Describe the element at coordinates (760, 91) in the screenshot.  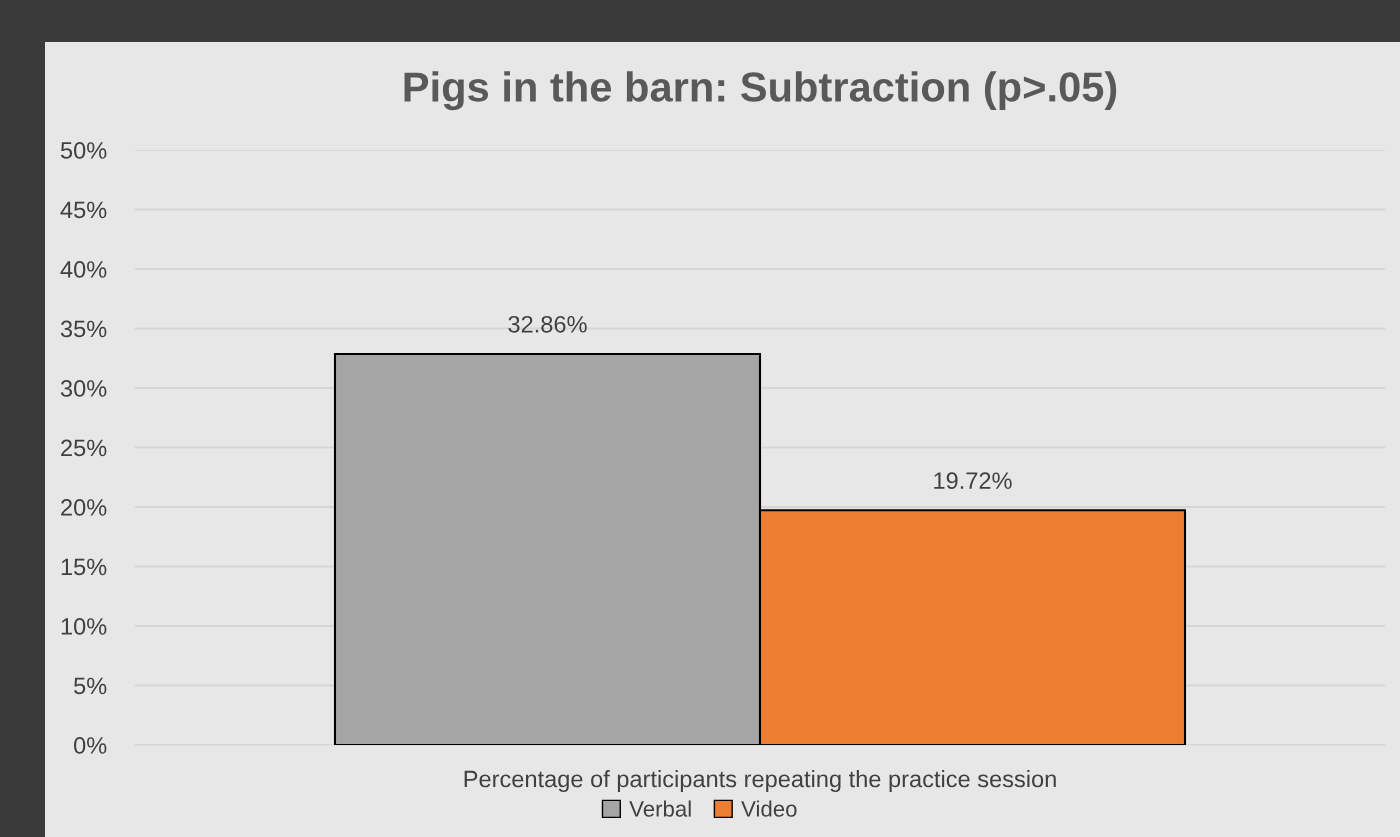
I see `chart-title: Pigs in the barn: Subtraction (p>.05)` at that location.